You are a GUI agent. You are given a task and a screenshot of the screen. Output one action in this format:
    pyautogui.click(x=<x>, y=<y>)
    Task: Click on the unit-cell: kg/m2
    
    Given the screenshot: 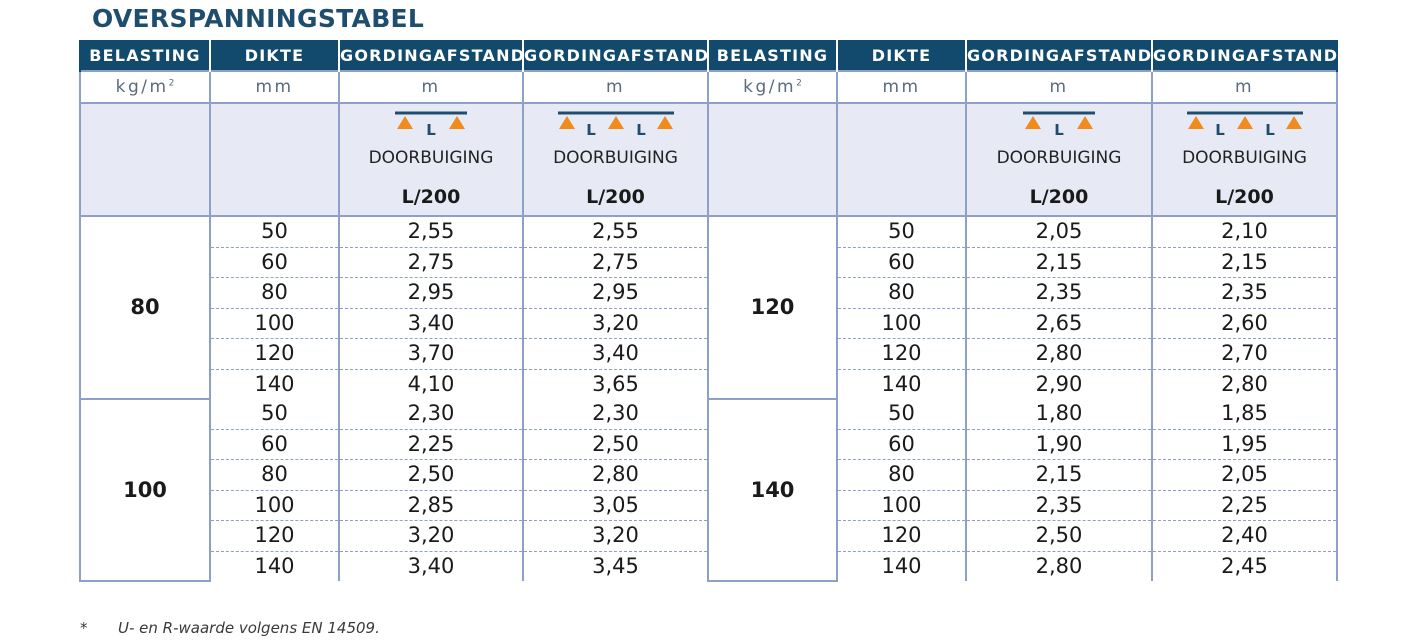 What is the action you would take?
    pyautogui.click(x=772, y=87)
    